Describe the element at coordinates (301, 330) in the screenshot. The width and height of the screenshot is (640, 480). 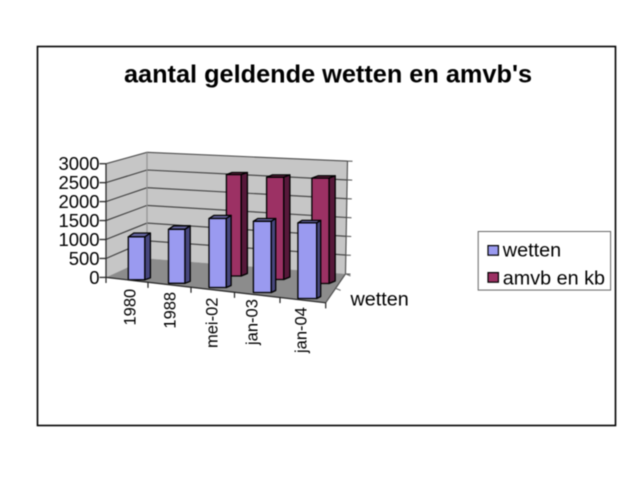
I see `svg-text: jan-04` at that location.